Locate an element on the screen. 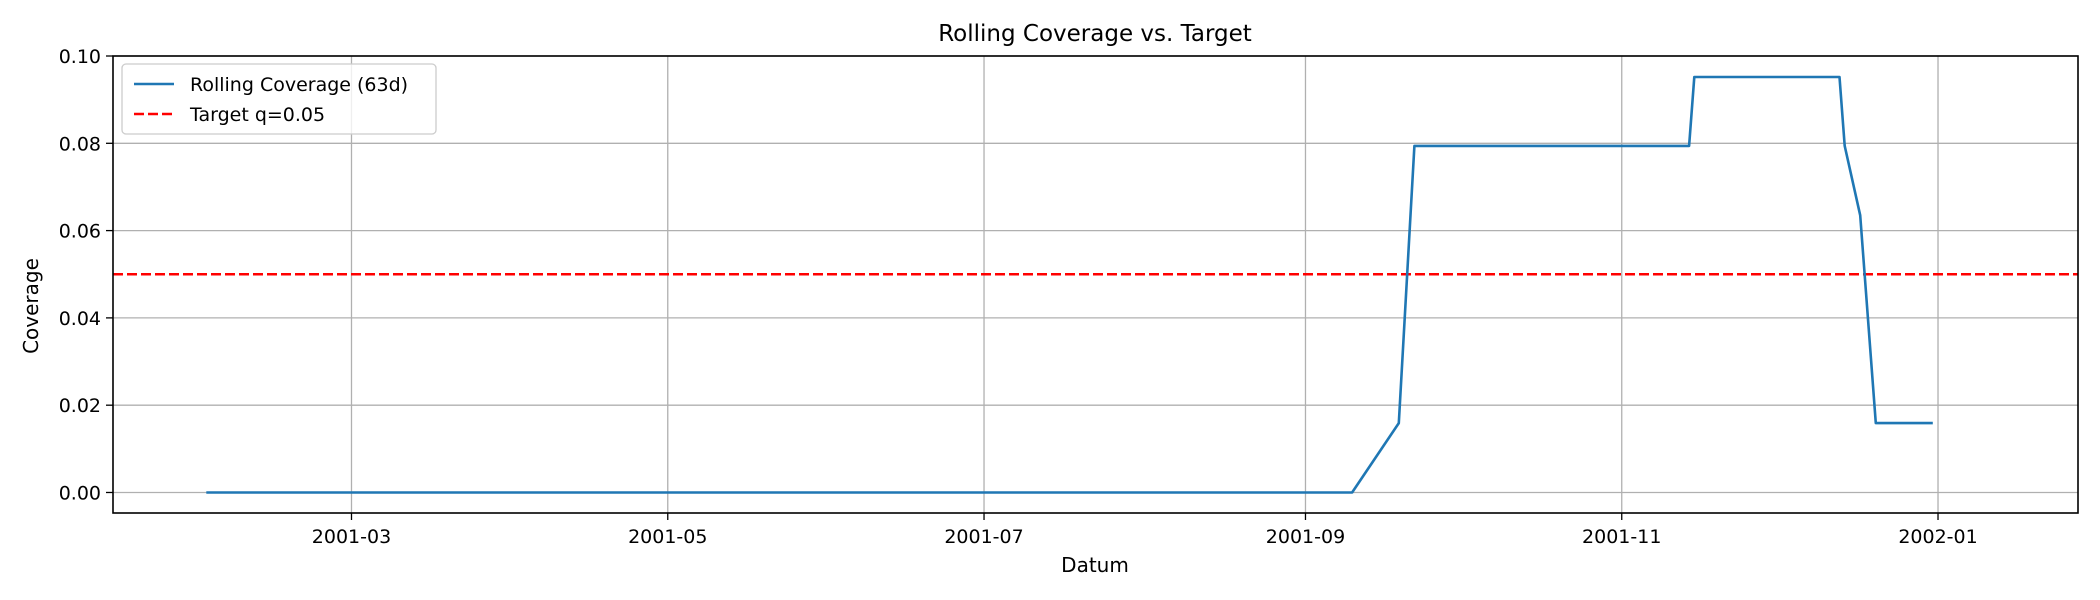 The height and width of the screenshot is (600, 2100). x-axis-label: Datum is located at coordinates (1095, 565).